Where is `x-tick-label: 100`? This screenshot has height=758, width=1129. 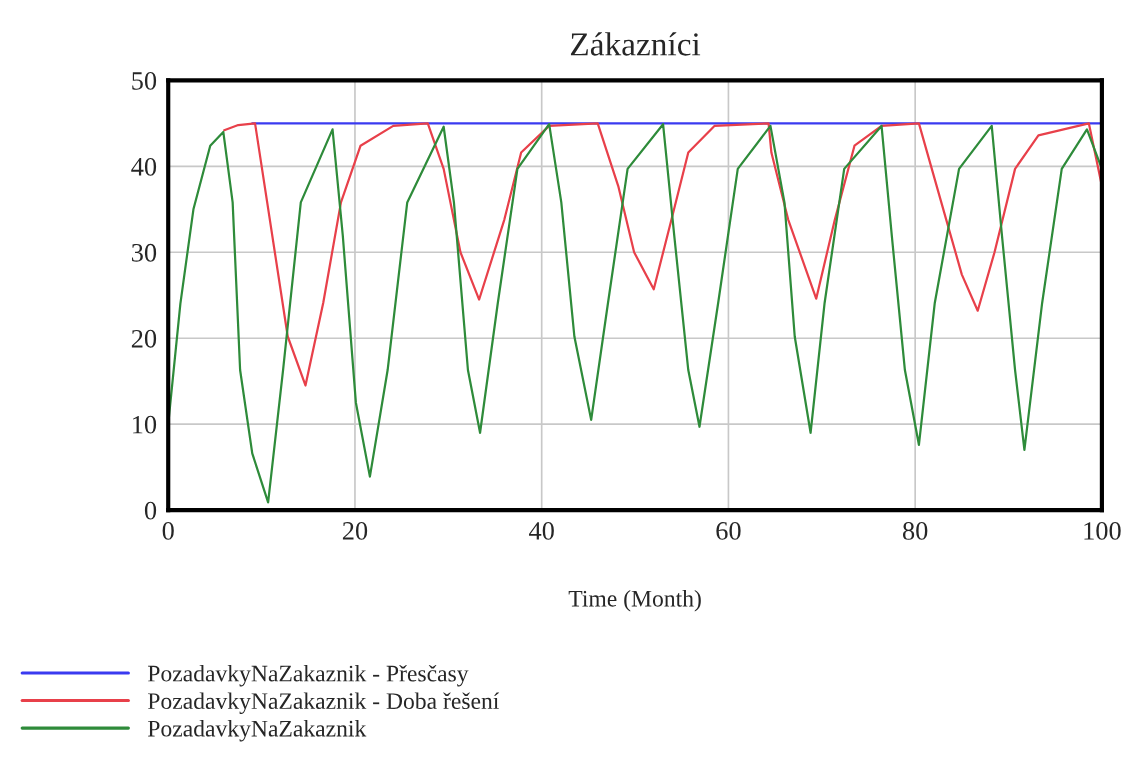
x-tick-label: 100 is located at coordinates (1102, 531).